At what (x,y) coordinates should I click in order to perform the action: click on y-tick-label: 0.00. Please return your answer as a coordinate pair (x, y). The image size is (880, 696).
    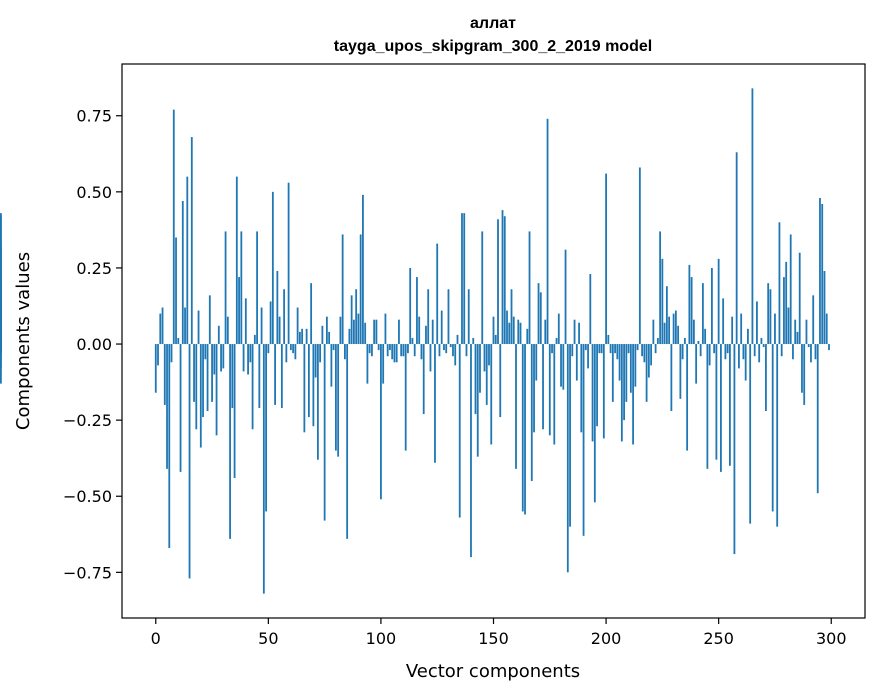
    Looking at the image, I should click on (94, 344).